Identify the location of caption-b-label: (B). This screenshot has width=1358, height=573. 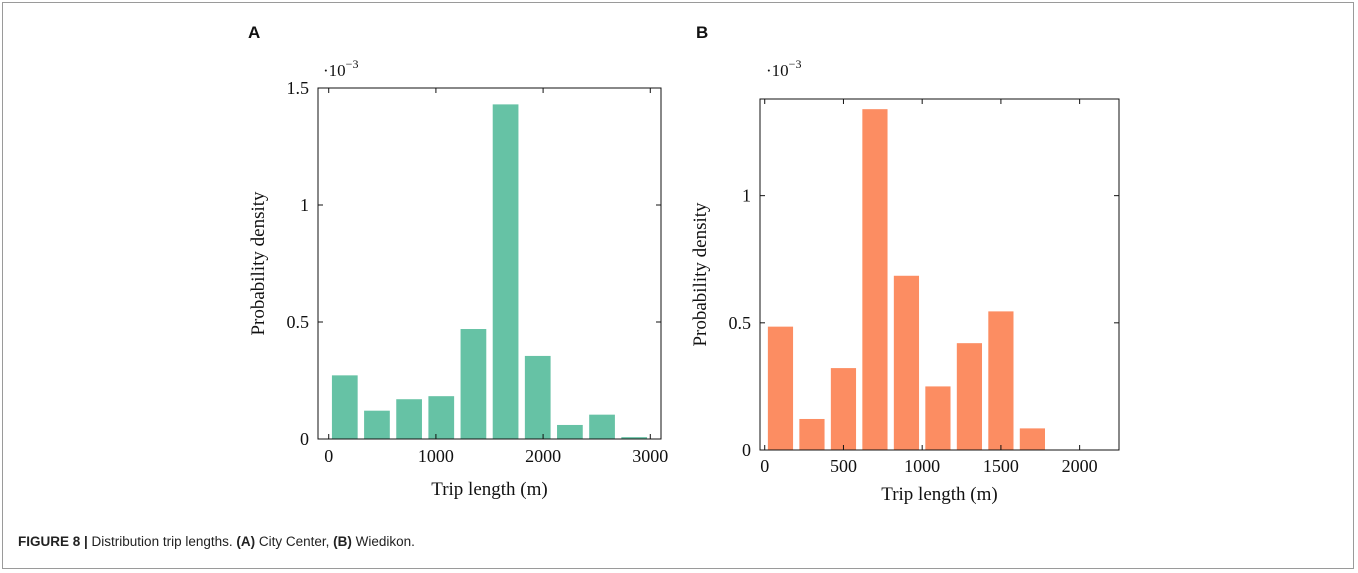
(342, 541).